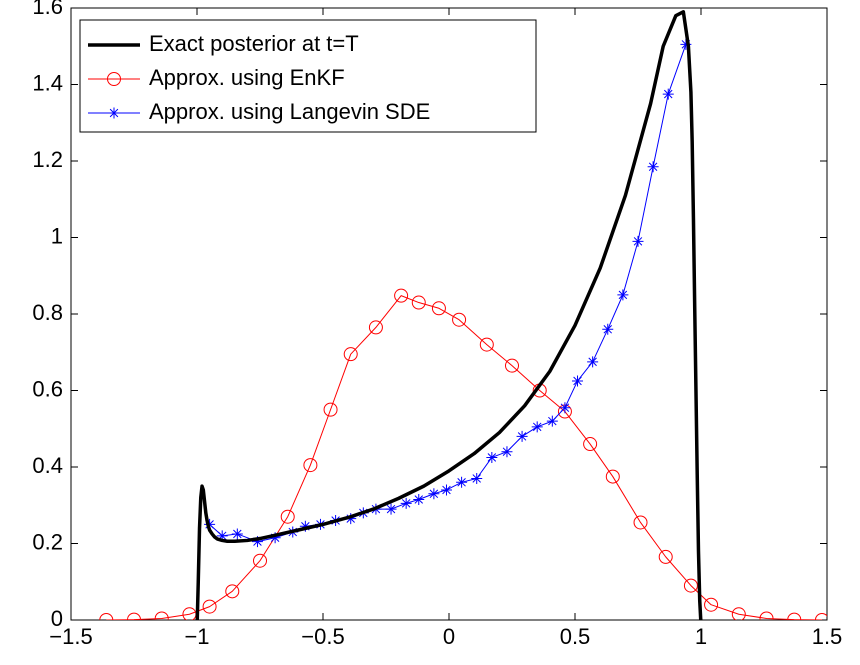 The image size is (860, 665). What do you see at coordinates (47, 388) in the screenshot?
I see `y-tick-label: 0.6` at bounding box center [47, 388].